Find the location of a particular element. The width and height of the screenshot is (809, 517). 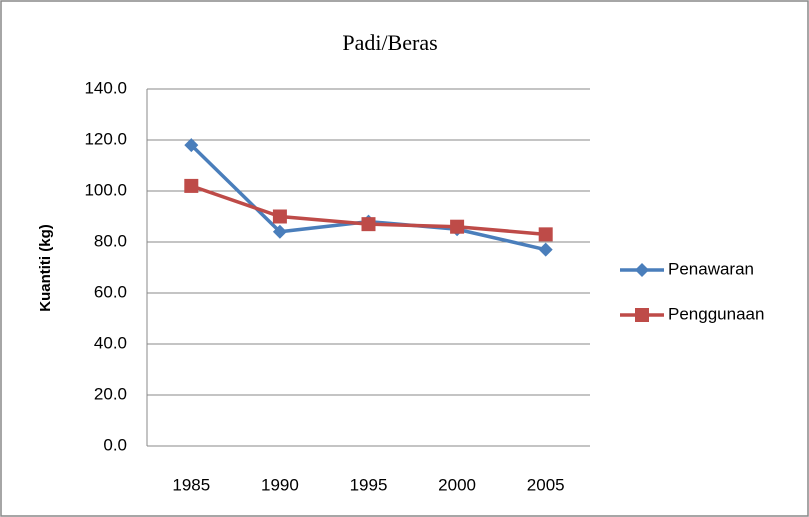

legend-label: Penggunaan is located at coordinates (716, 313).